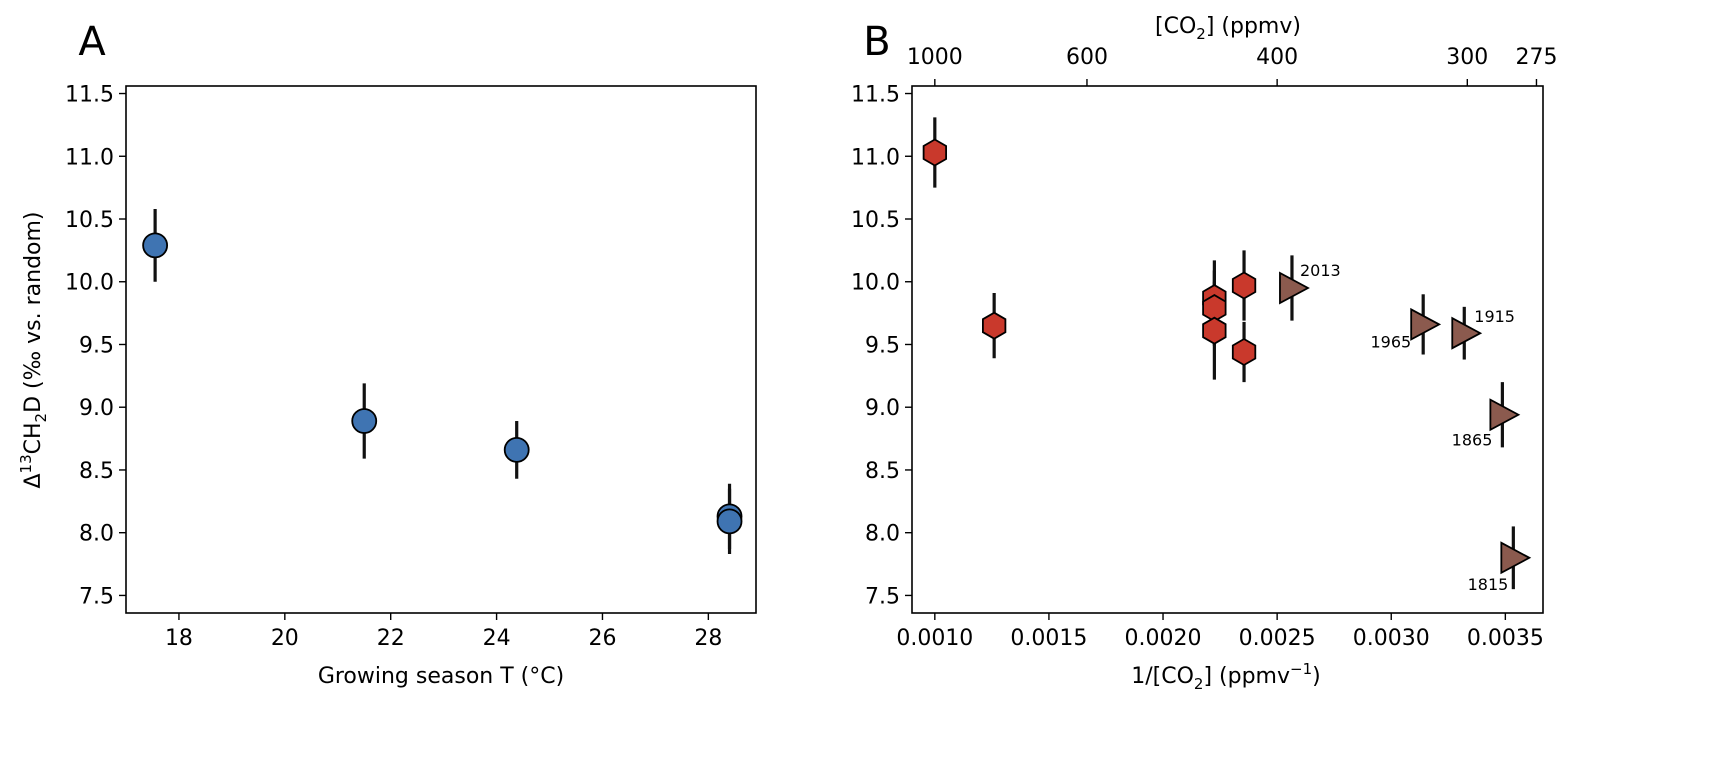 The height and width of the screenshot is (763, 1710). Describe the element at coordinates (1494, 316) in the screenshot. I see `panel-b-year-annotation: 1915` at that location.